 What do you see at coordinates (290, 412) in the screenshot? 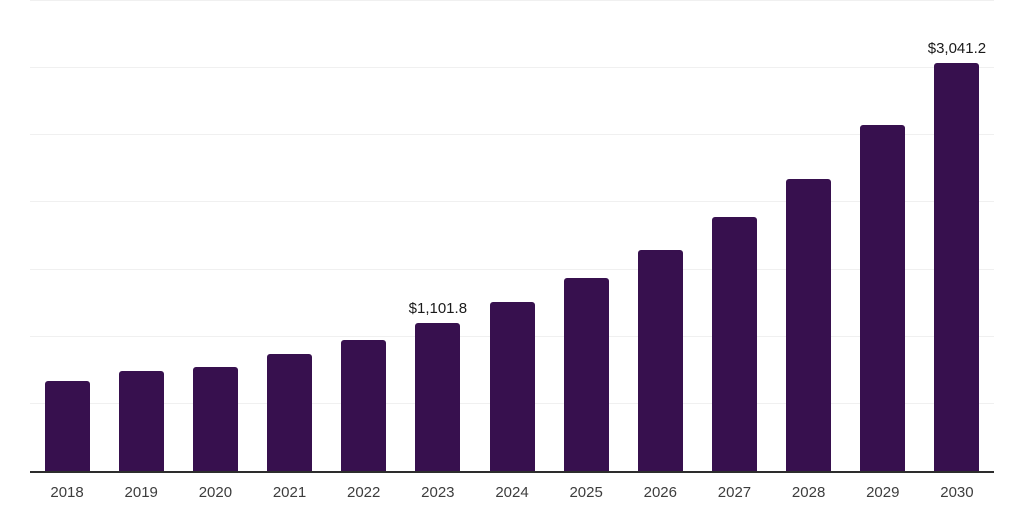
I see `bar-2021` at bounding box center [290, 412].